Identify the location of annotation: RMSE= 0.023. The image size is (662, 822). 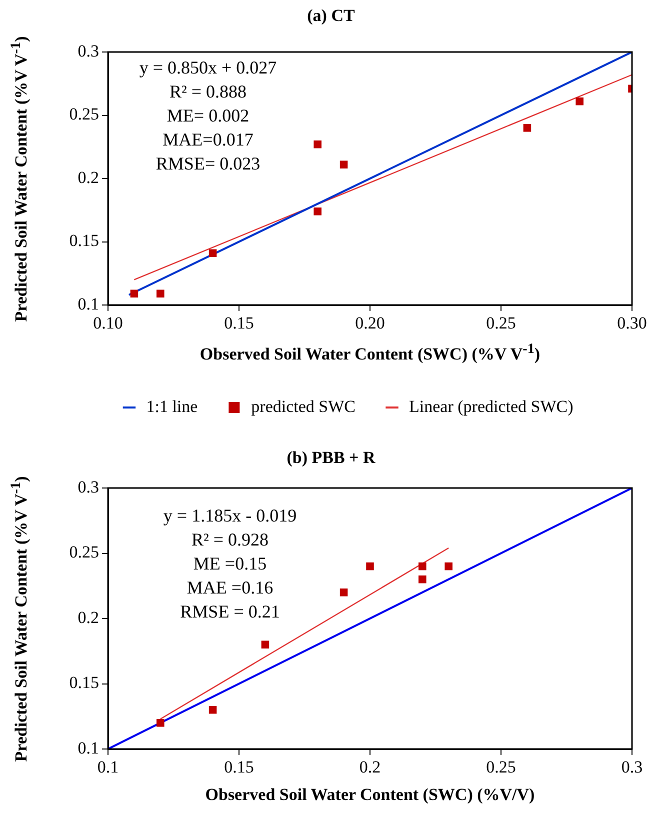
(208, 164).